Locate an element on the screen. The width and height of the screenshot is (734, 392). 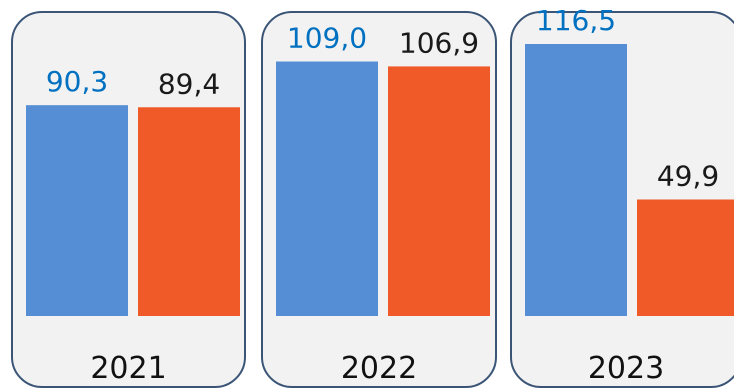
data-label-2022-series-2: 106,9 is located at coordinates (439, 42).